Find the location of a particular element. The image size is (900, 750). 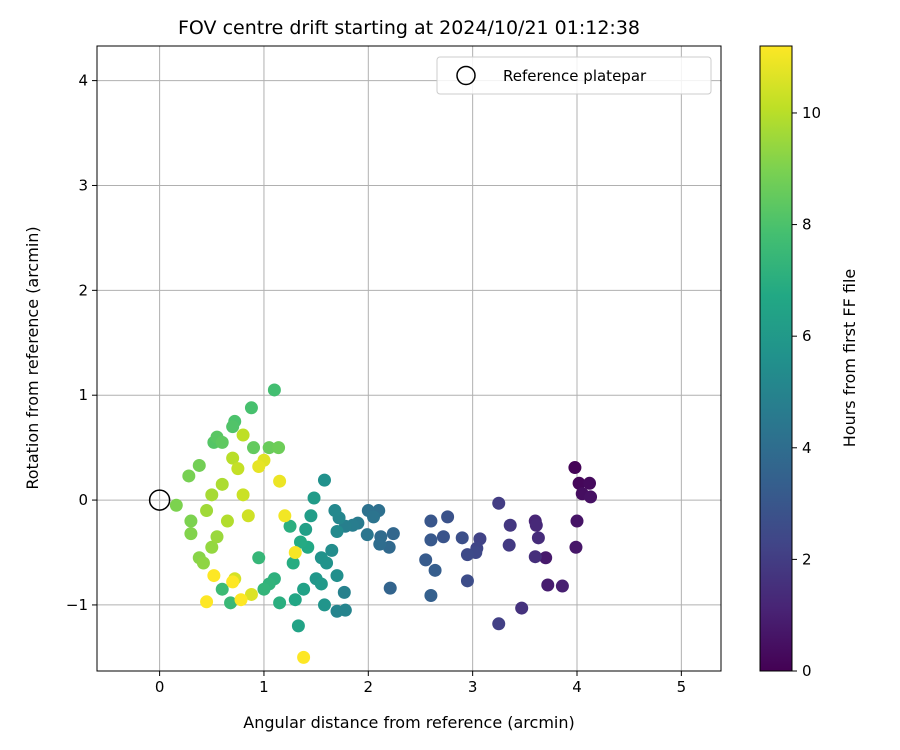

colorbar-tick-label: 4 is located at coordinates (807, 448).